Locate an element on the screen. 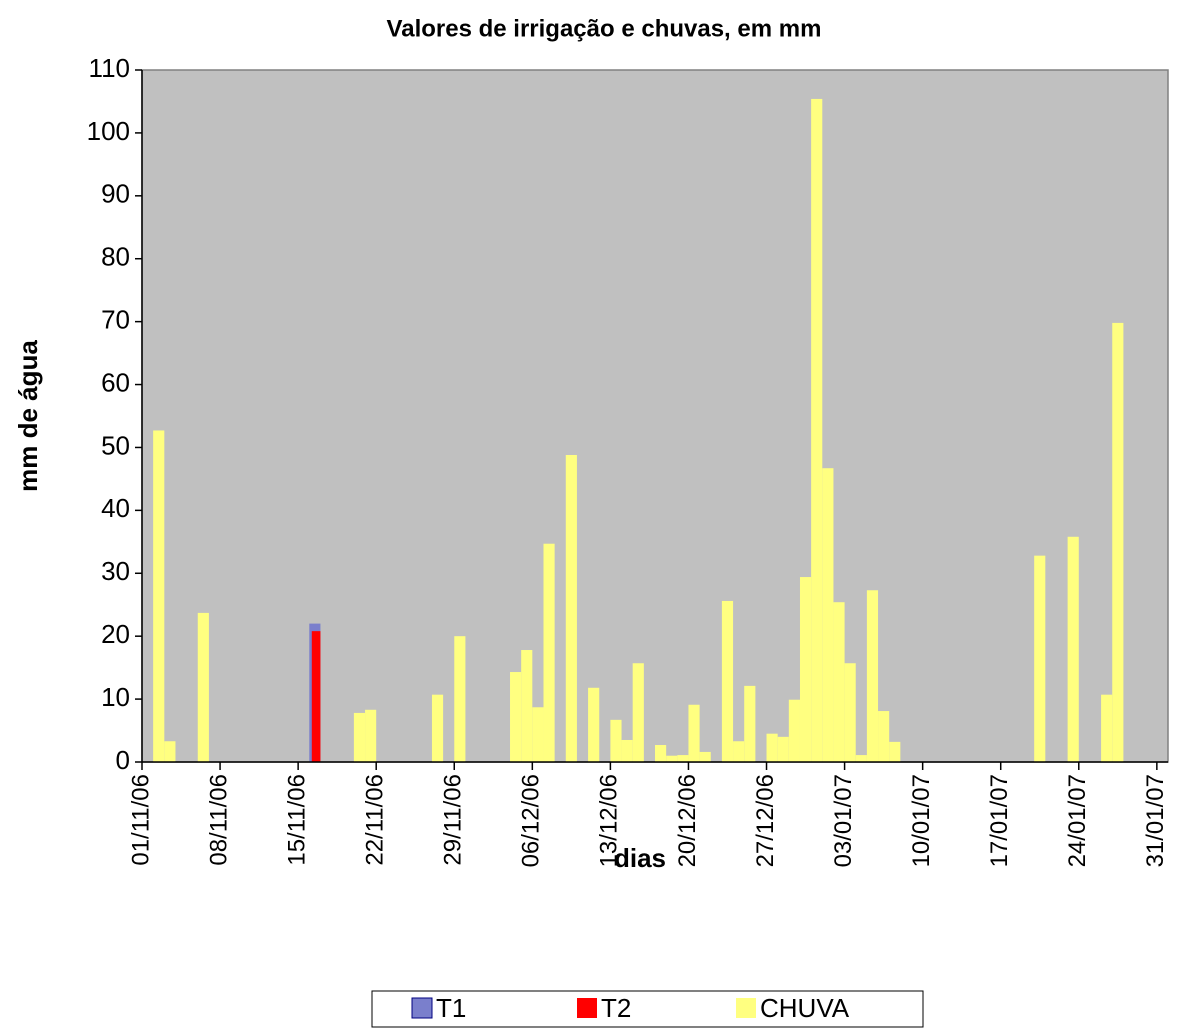 The width and height of the screenshot is (1186, 1028). legend-label: T1 is located at coordinates (451, 1008).